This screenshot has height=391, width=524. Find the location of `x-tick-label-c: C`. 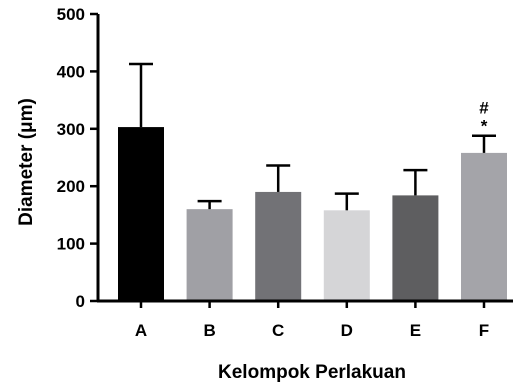

x-tick-label-c: C is located at coordinates (278, 330).